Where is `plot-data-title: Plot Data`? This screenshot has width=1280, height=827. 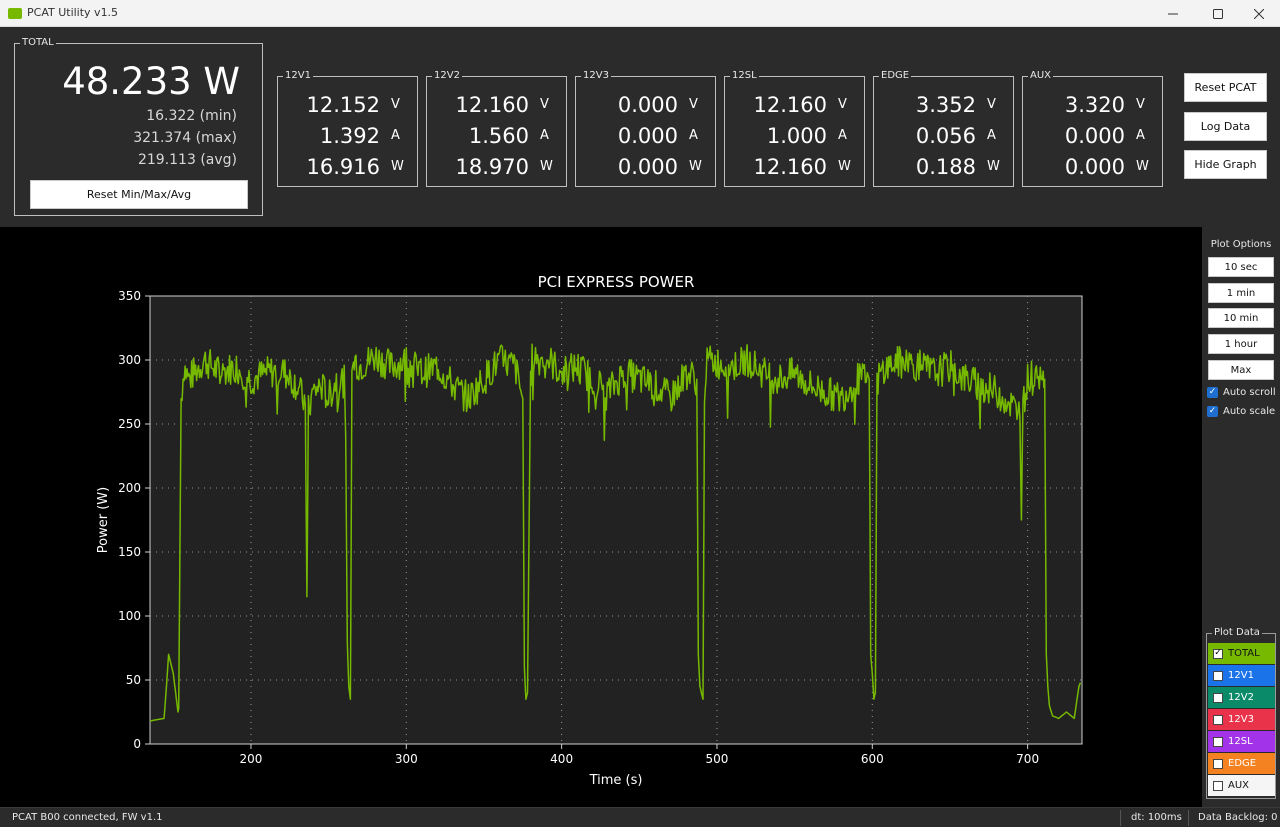 plot-data-title: Plot Data is located at coordinates (1237, 633).